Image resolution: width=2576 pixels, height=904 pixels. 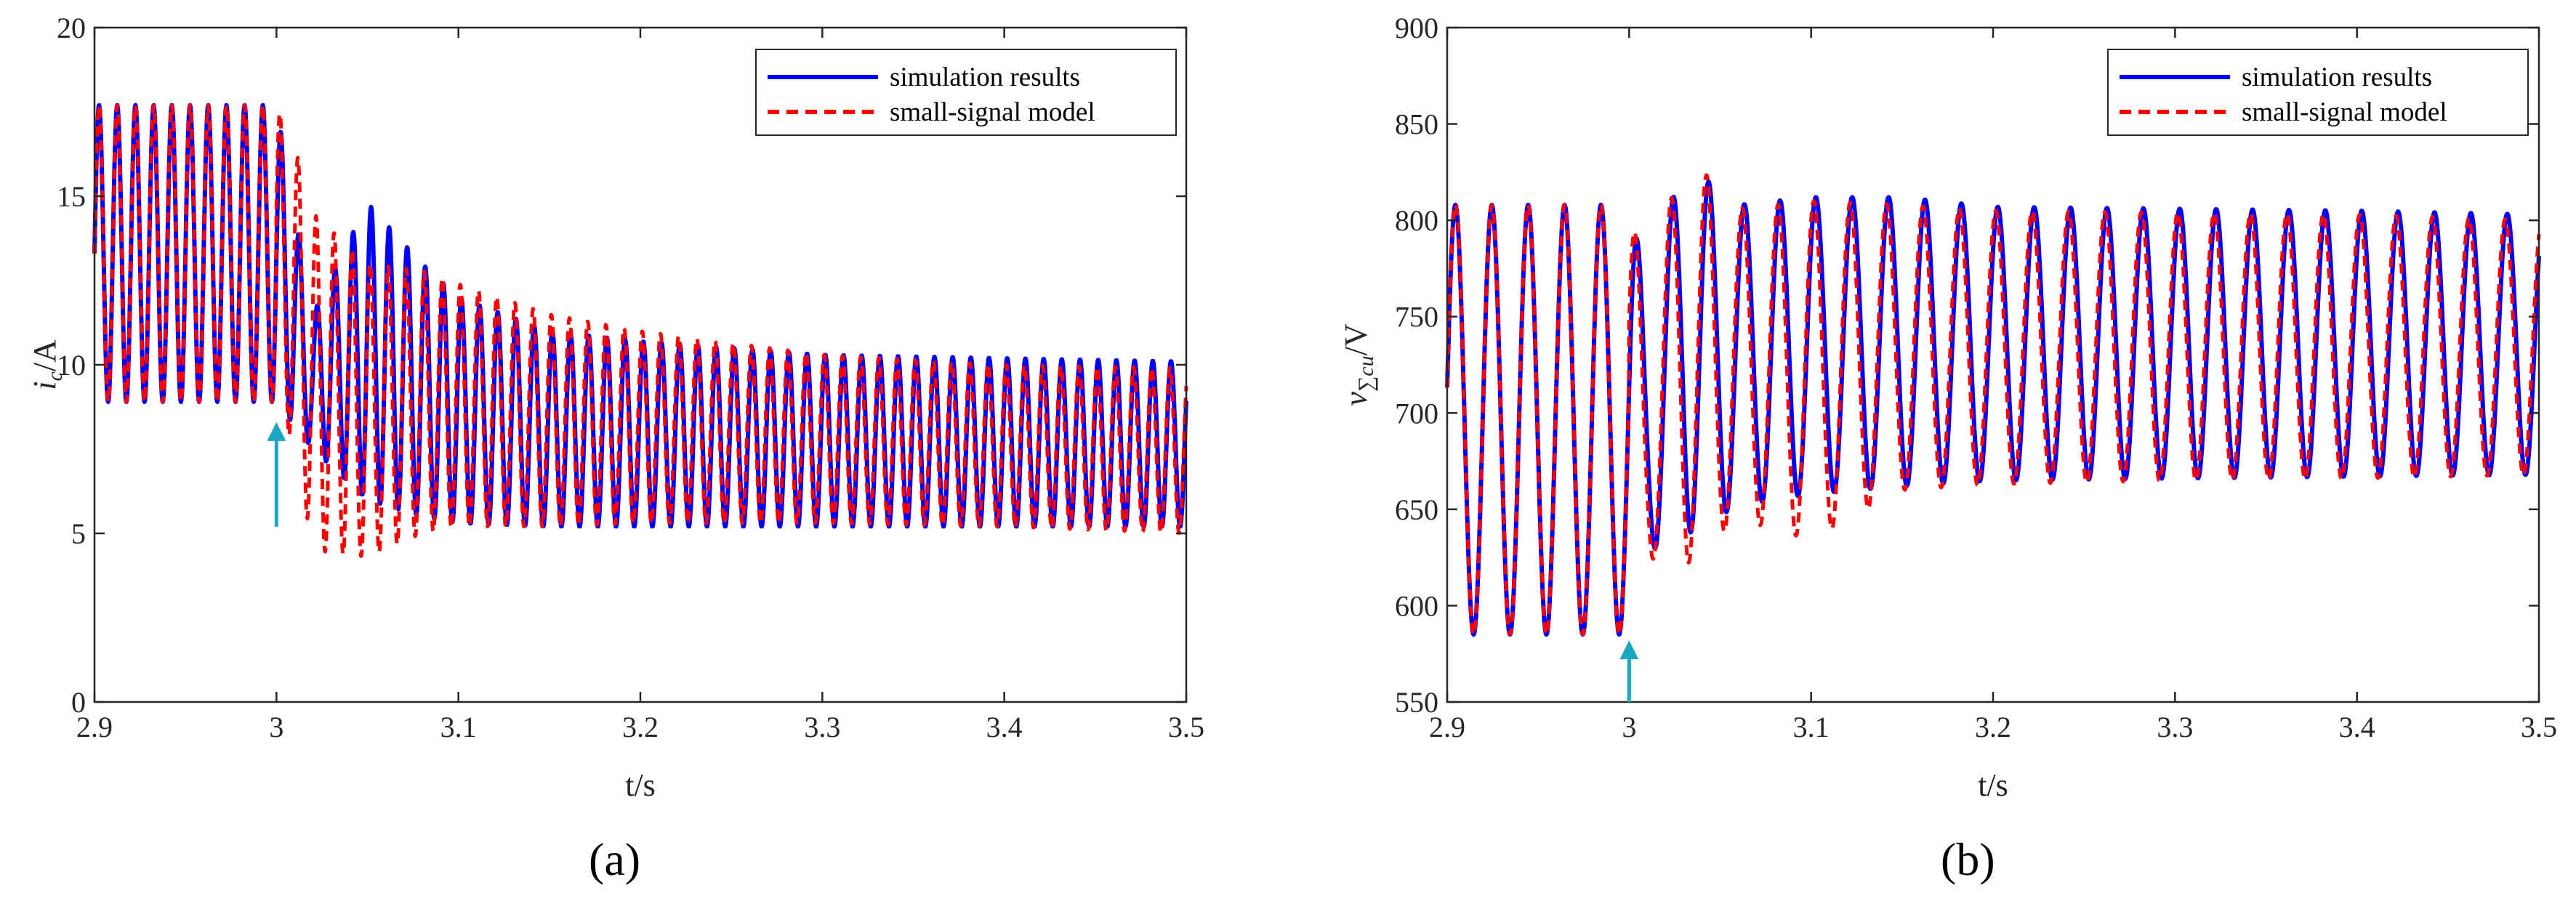 What do you see at coordinates (614, 859) in the screenshot?
I see `panel-a-label: (a)` at bounding box center [614, 859].